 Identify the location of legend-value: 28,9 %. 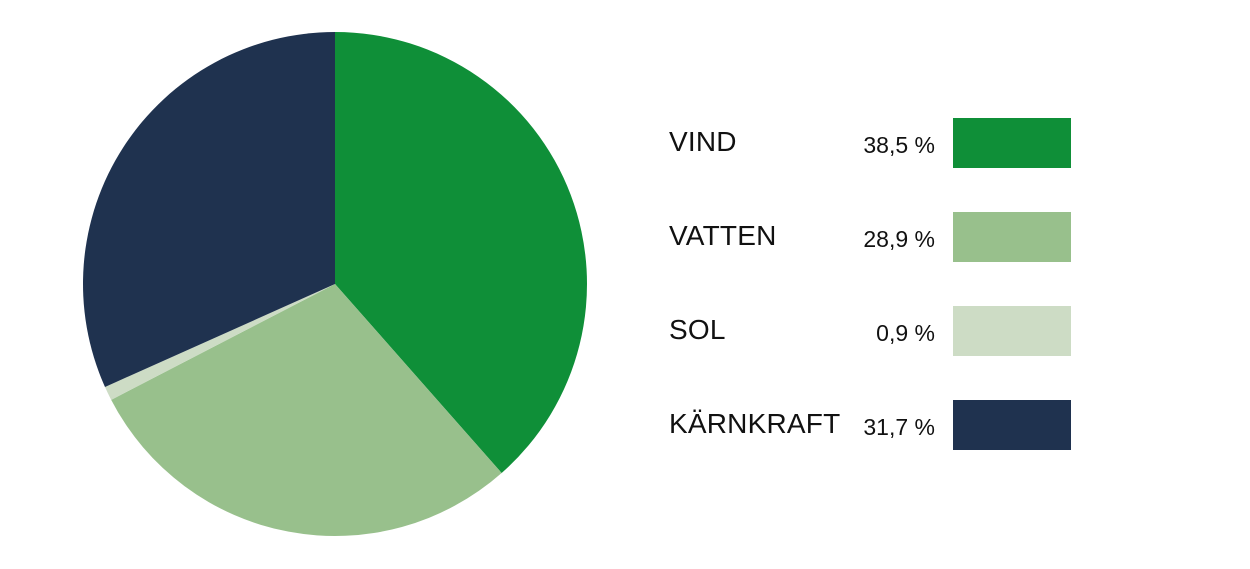
(899, 239).